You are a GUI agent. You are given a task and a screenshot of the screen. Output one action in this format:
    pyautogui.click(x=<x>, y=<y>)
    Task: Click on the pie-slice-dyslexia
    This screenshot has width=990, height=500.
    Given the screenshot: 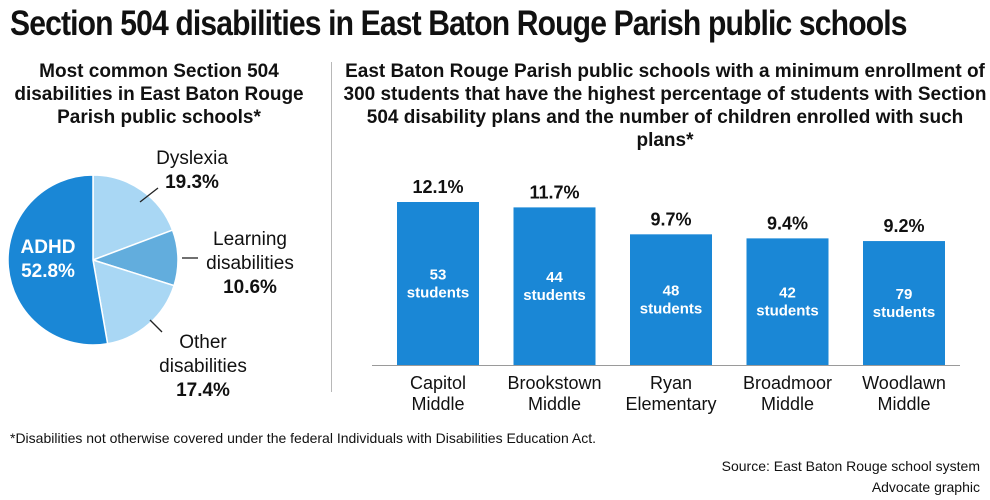 What is the action you would take?
    pyautogui.click(x=133, y=218)
    